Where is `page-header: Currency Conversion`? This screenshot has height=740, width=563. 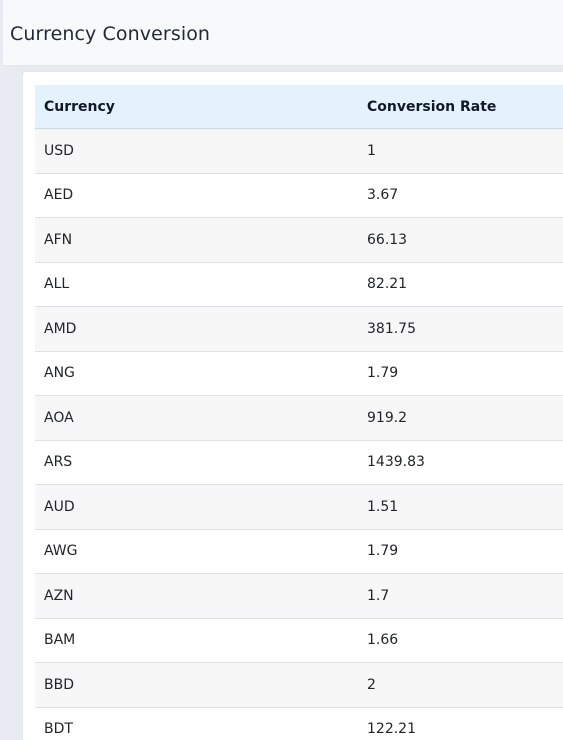
page-header: Currency Conversion is located at coordinates (283, 33).